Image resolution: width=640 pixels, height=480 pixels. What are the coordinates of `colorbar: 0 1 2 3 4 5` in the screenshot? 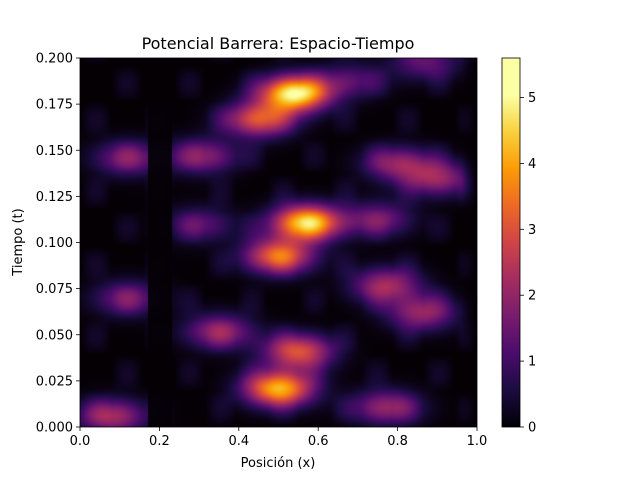 It's located at (518, 246).